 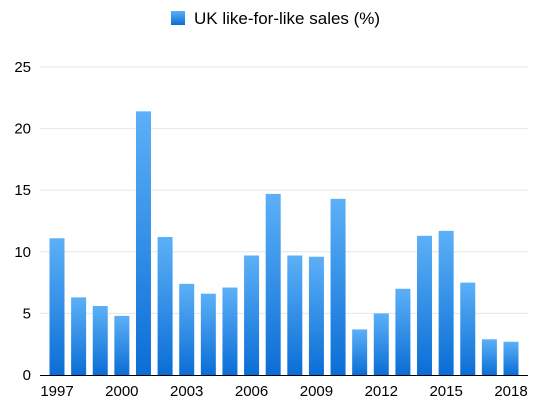 I want to click on bar-2002, so click(x=165, y=306).